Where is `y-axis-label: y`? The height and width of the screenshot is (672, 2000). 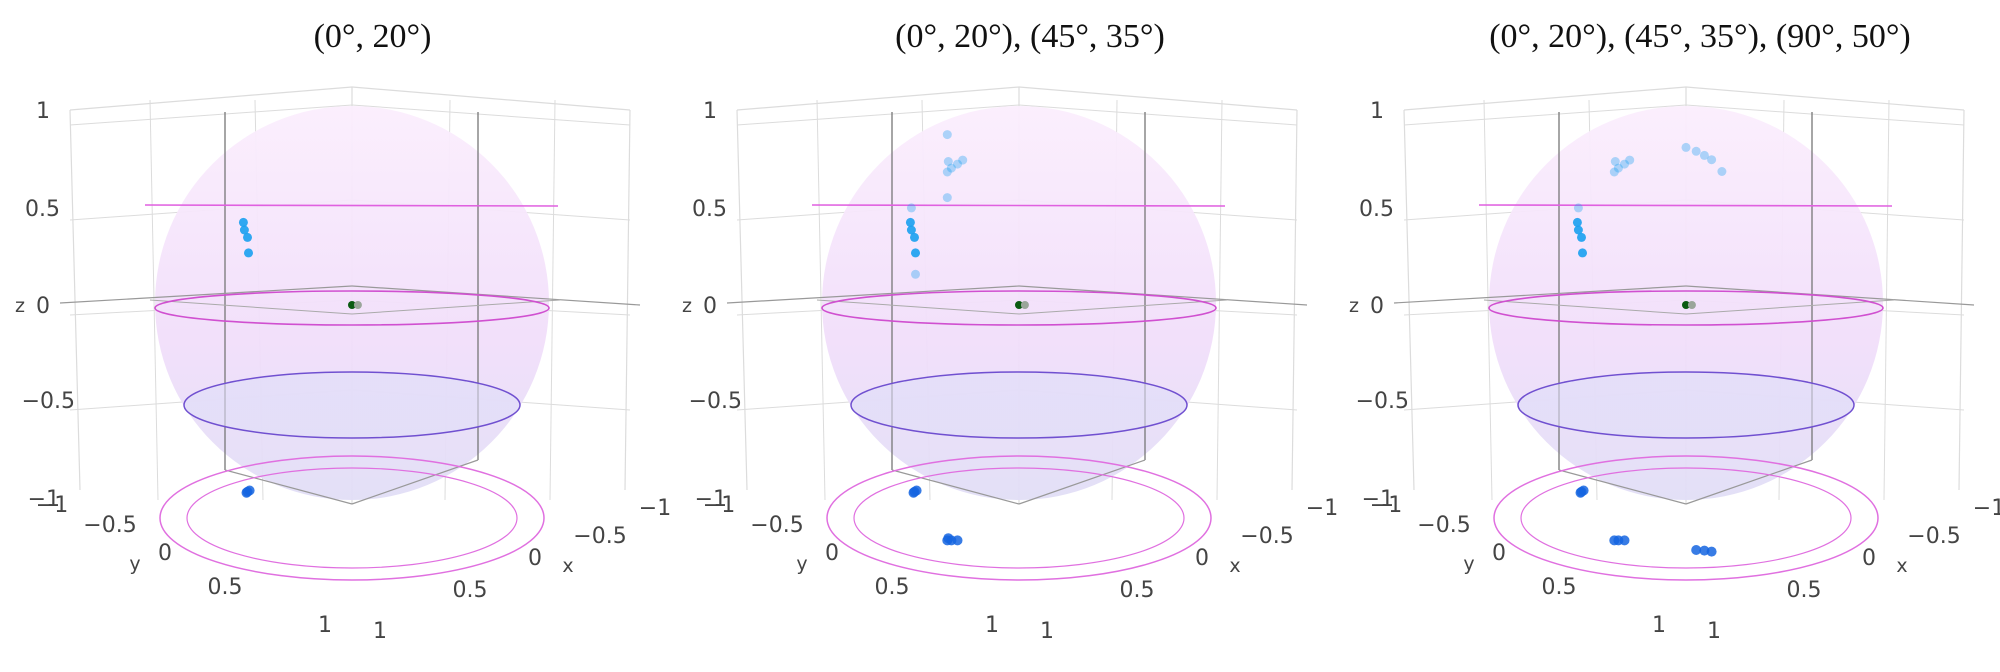
y-axis-label: y is located at coordinates (801, 564).